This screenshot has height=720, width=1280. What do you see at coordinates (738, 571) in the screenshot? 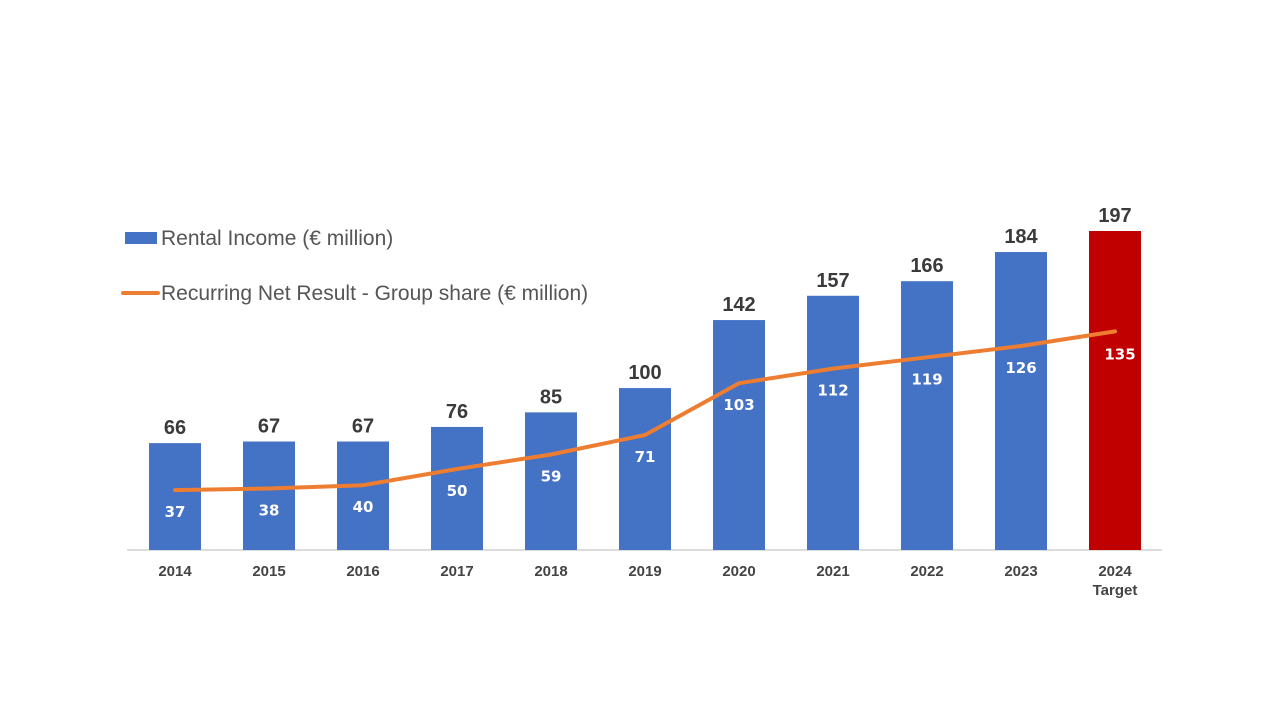
I see `x-tick-label-2020: 2020` at bounding box center [738, 571].